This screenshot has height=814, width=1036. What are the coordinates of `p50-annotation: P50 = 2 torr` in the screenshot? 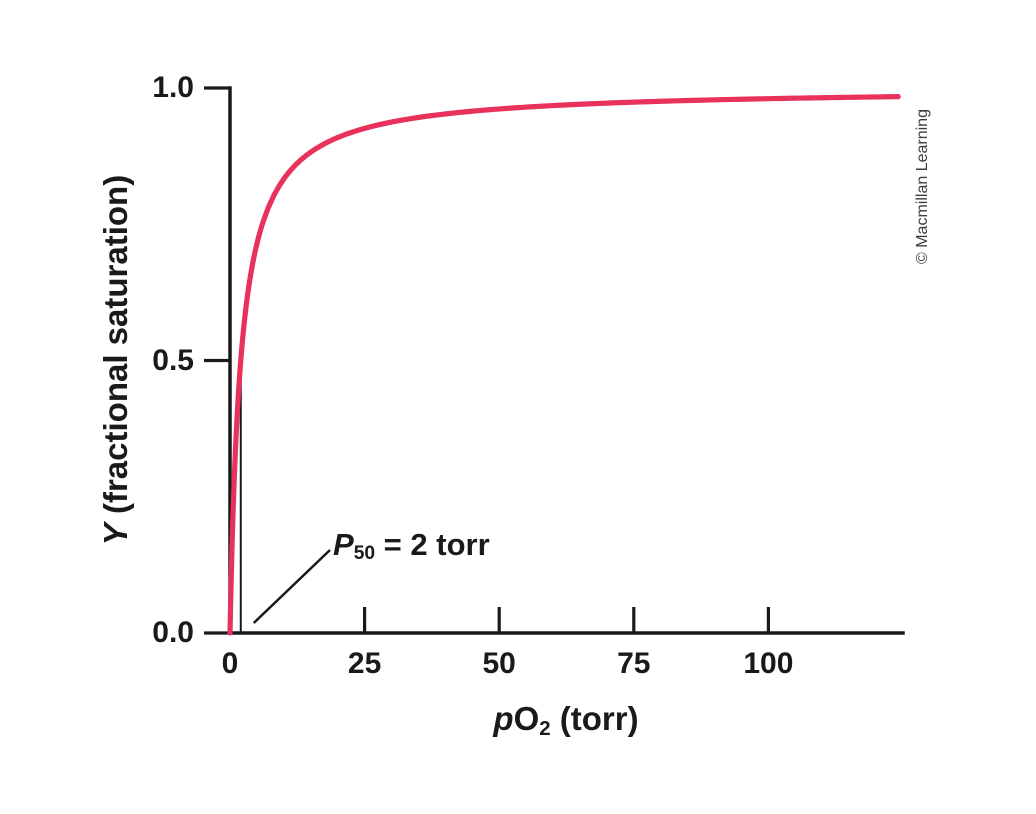 It's located at (411, 546).